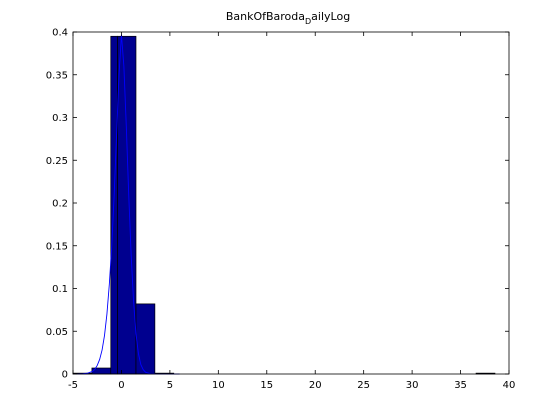 This screenshot has height=420, width=560. What do you see at coordinates (60, 204) in the screenshot?
I see `y-tick-label-4: 0.2` at bounding box center [60, 204].